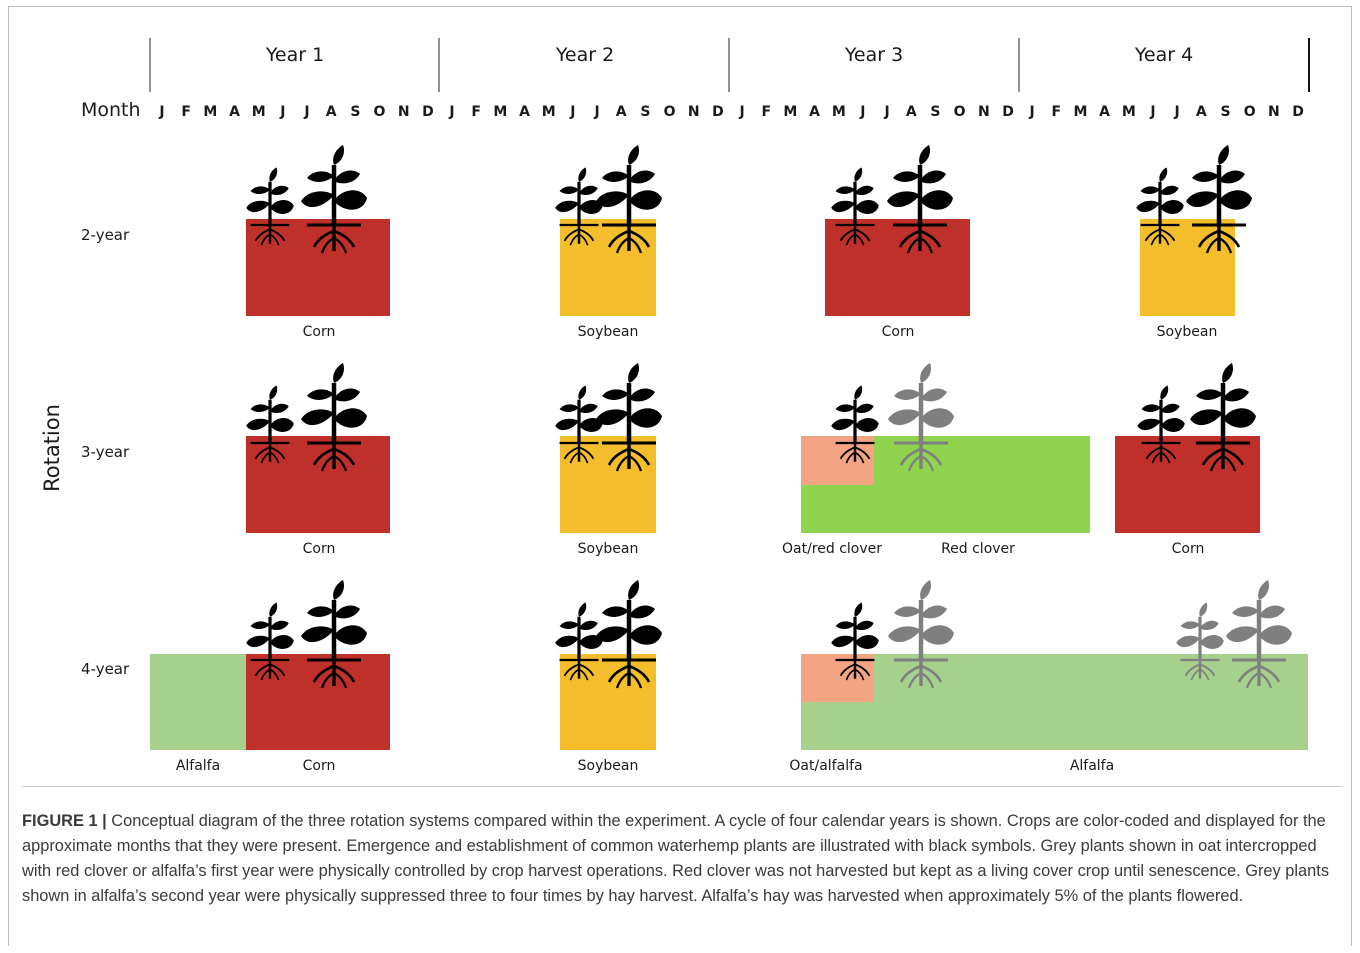 Image resolution: width=1360 pixels, height=953 pixels. I want to click on crop-label: Red clover, so click(978, 549).